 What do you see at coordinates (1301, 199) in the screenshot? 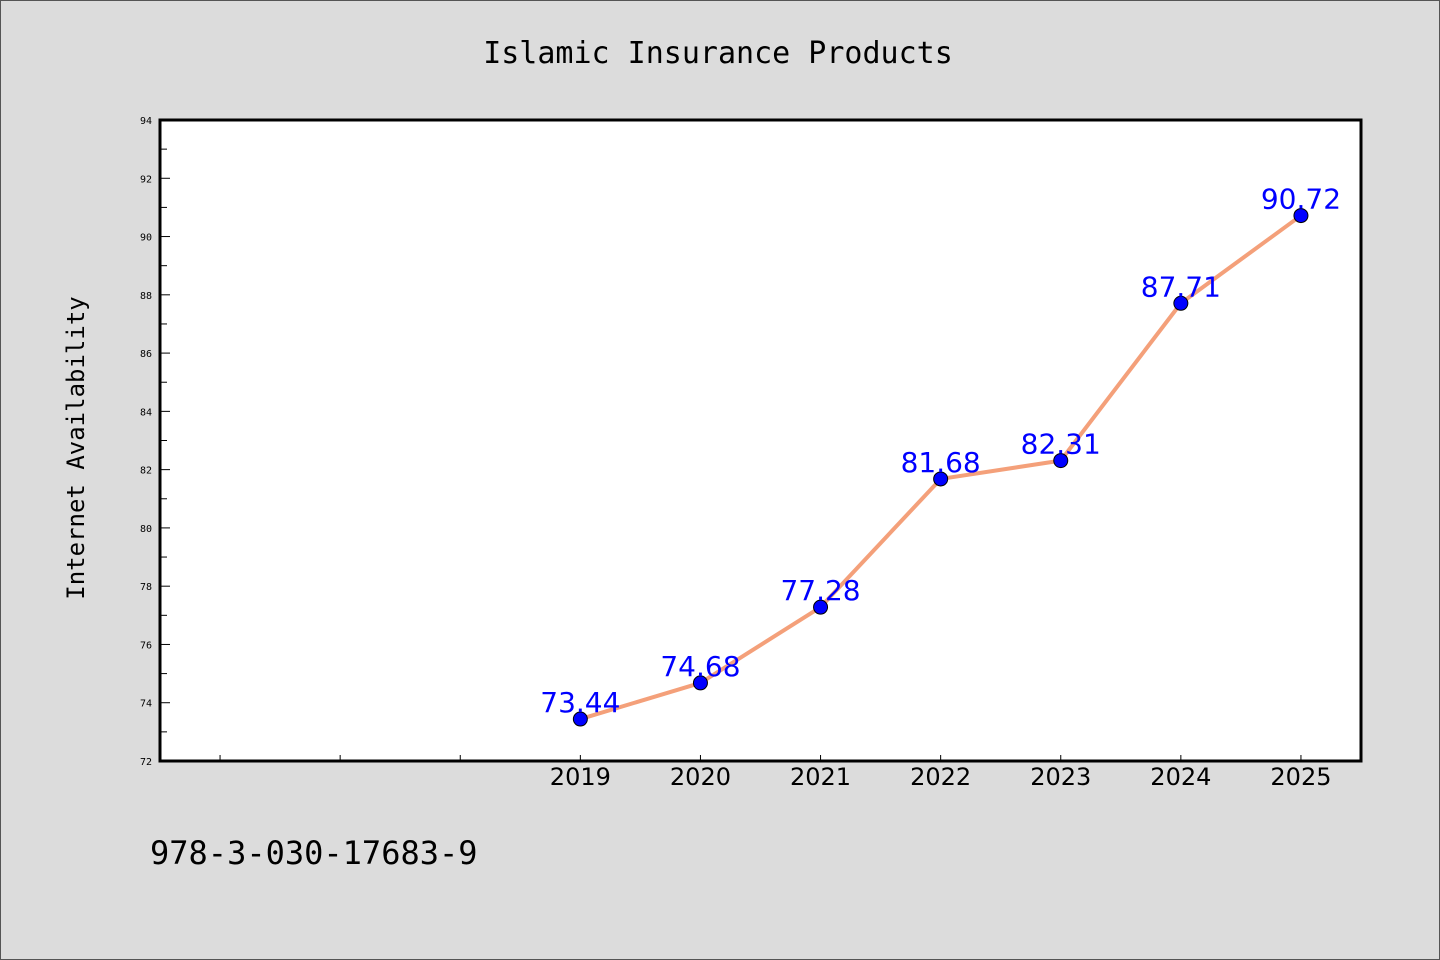
I see `data-label: 90.72` at bounding box center [1301, 199].